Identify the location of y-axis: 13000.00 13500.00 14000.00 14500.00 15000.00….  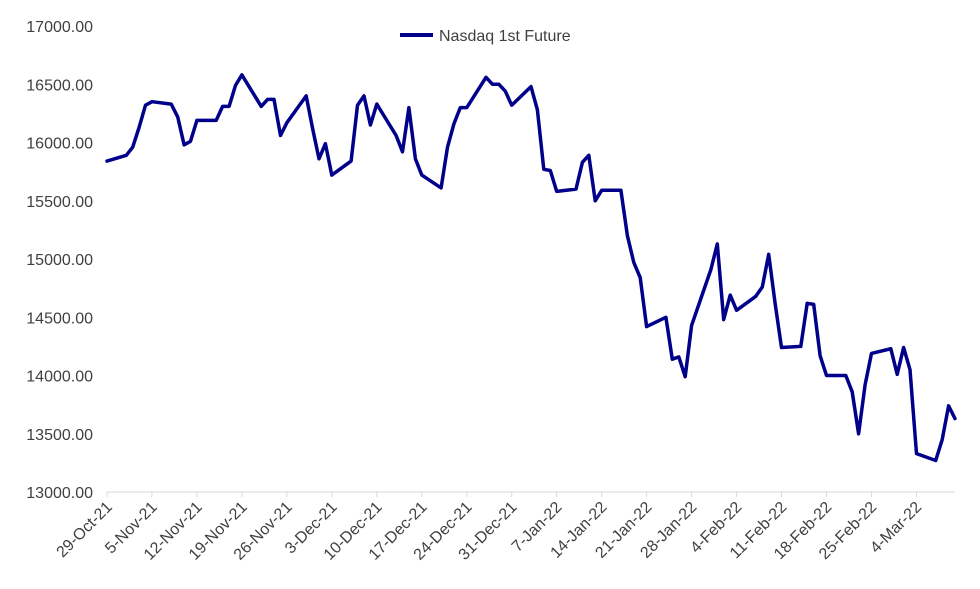
(59, 260).